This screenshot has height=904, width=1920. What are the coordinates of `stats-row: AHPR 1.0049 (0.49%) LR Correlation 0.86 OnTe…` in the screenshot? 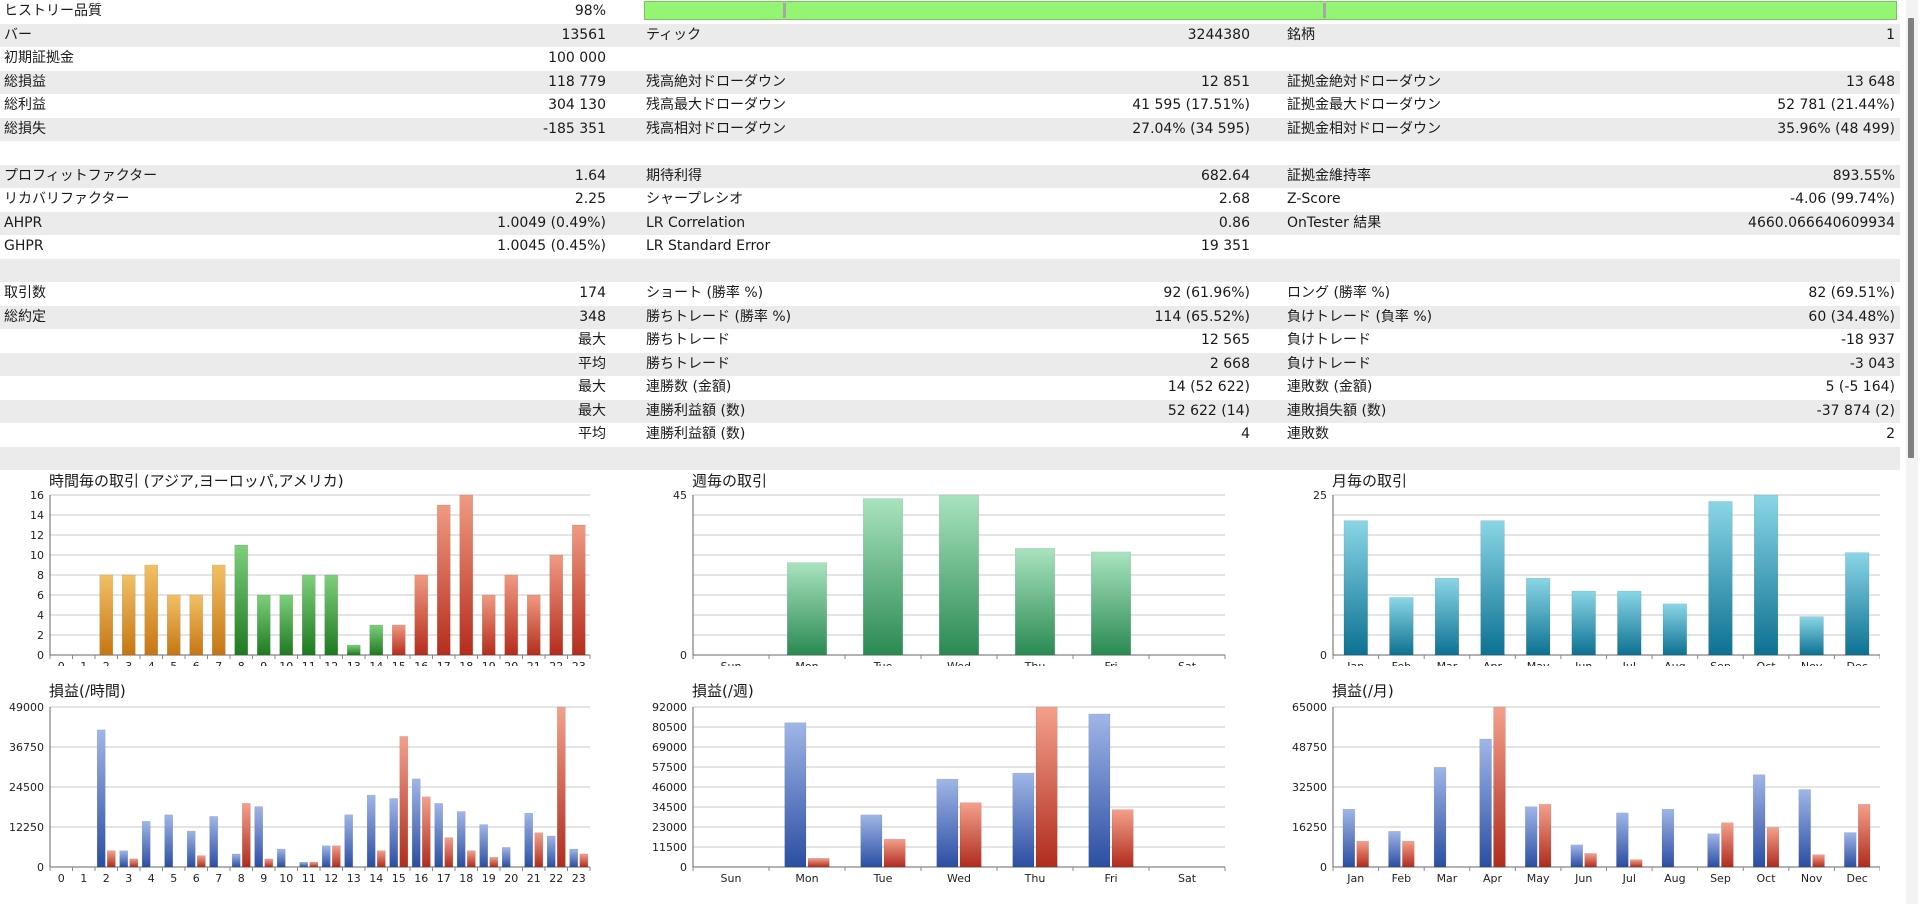 It's located at (950, 223).